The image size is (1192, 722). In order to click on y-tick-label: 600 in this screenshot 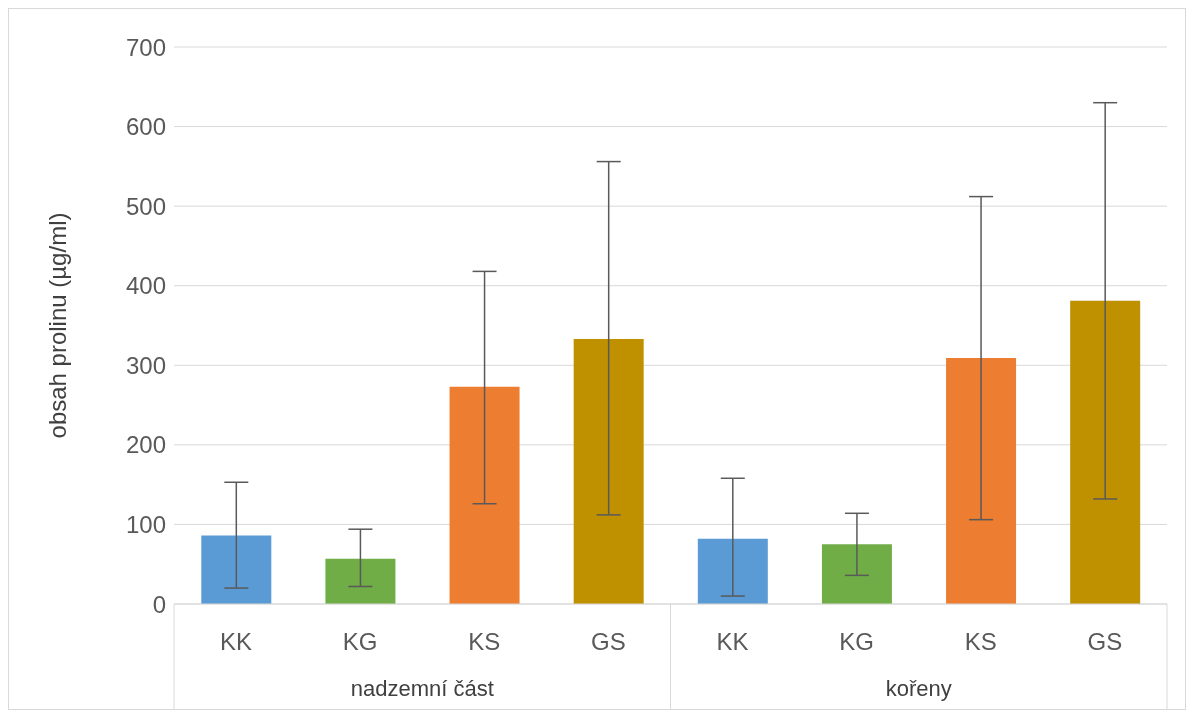, I will do `click(145, 127)`.